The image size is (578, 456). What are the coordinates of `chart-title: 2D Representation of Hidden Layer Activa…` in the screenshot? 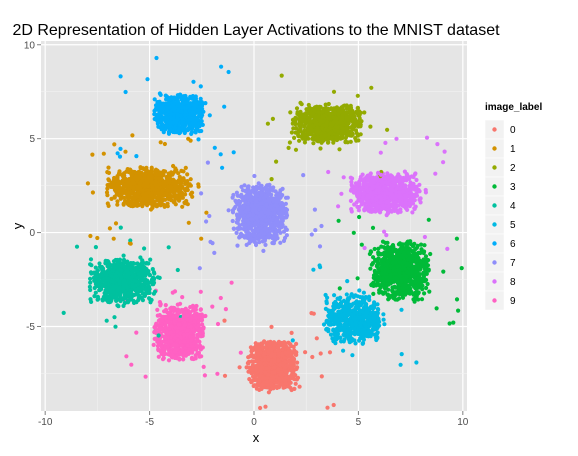 It's located at (256, 30).